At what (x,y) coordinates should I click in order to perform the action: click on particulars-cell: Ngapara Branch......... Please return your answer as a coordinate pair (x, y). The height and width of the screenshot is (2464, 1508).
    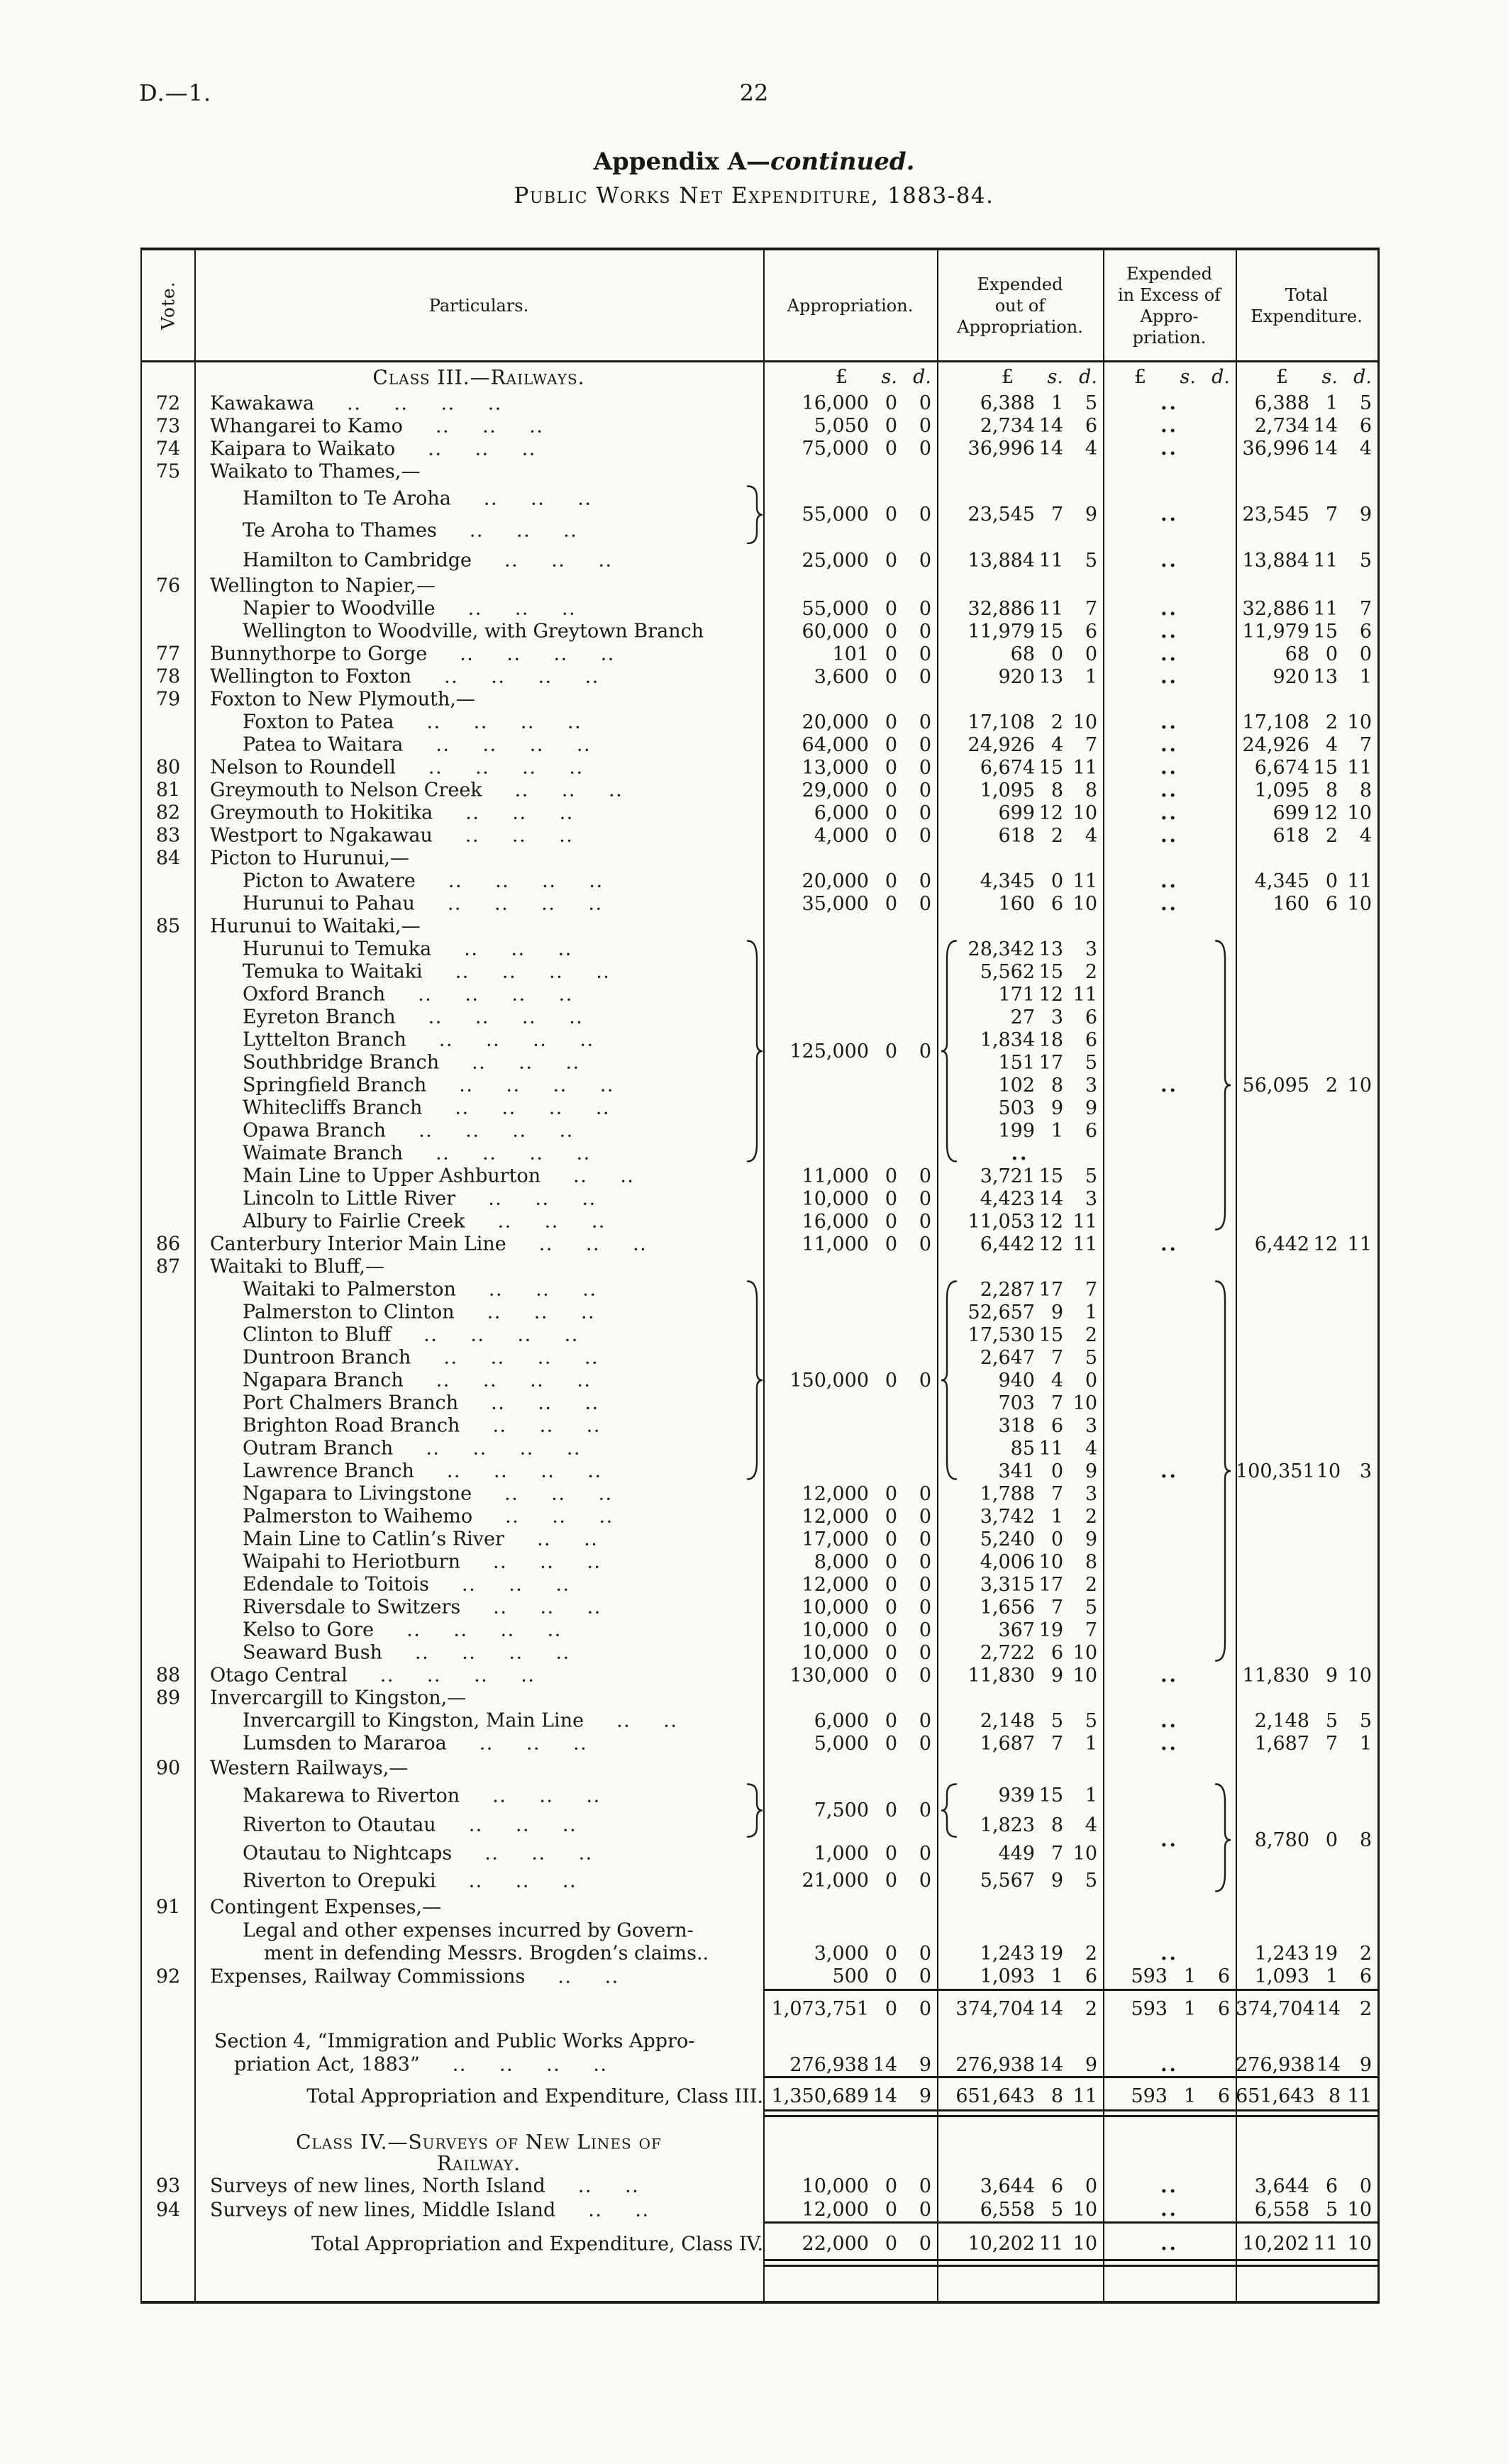
    Looking at the image, I should click on (502, 1381).